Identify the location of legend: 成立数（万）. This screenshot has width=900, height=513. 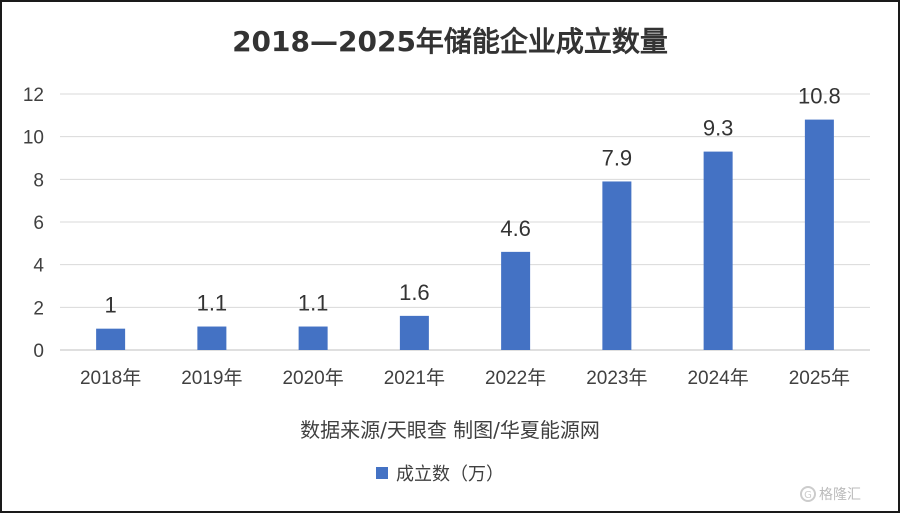
(440, 473).